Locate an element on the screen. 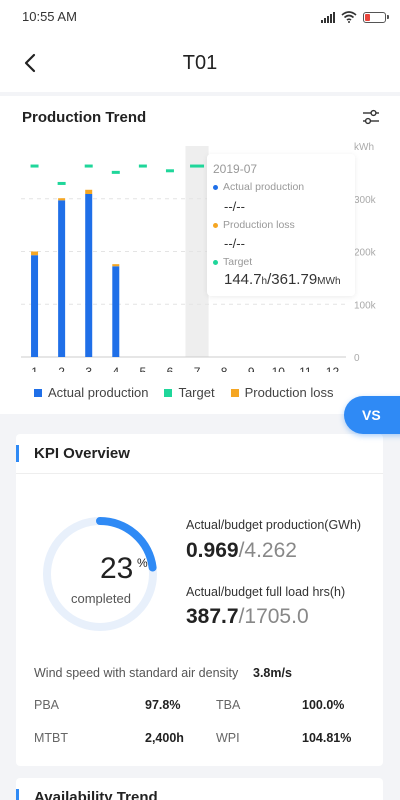 The width and height of the screenshot is (400, 800). y-tick-label: 100k is located at coordinates (365, 305).